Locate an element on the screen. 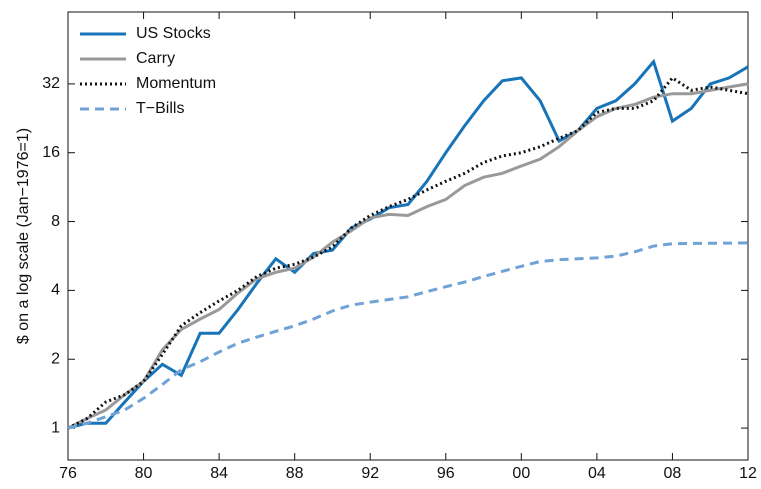 The height and width of the screenshot is (489, 761). x-tick-label: 00 is located at coordinates (521, 473).